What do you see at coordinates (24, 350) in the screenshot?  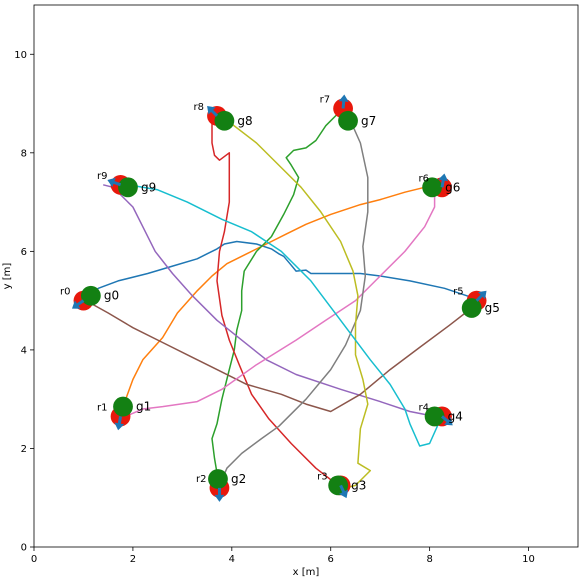 I see `y-tick-label: 4` at bounding box center [24, 350].